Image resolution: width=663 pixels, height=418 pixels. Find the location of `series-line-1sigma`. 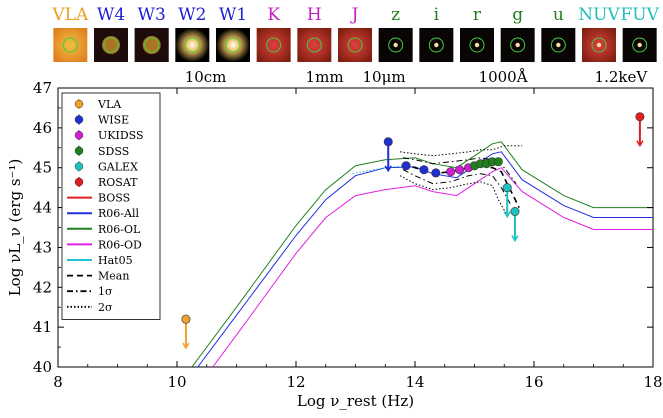

series-line-1sigma is located at coordinates (456, 186).